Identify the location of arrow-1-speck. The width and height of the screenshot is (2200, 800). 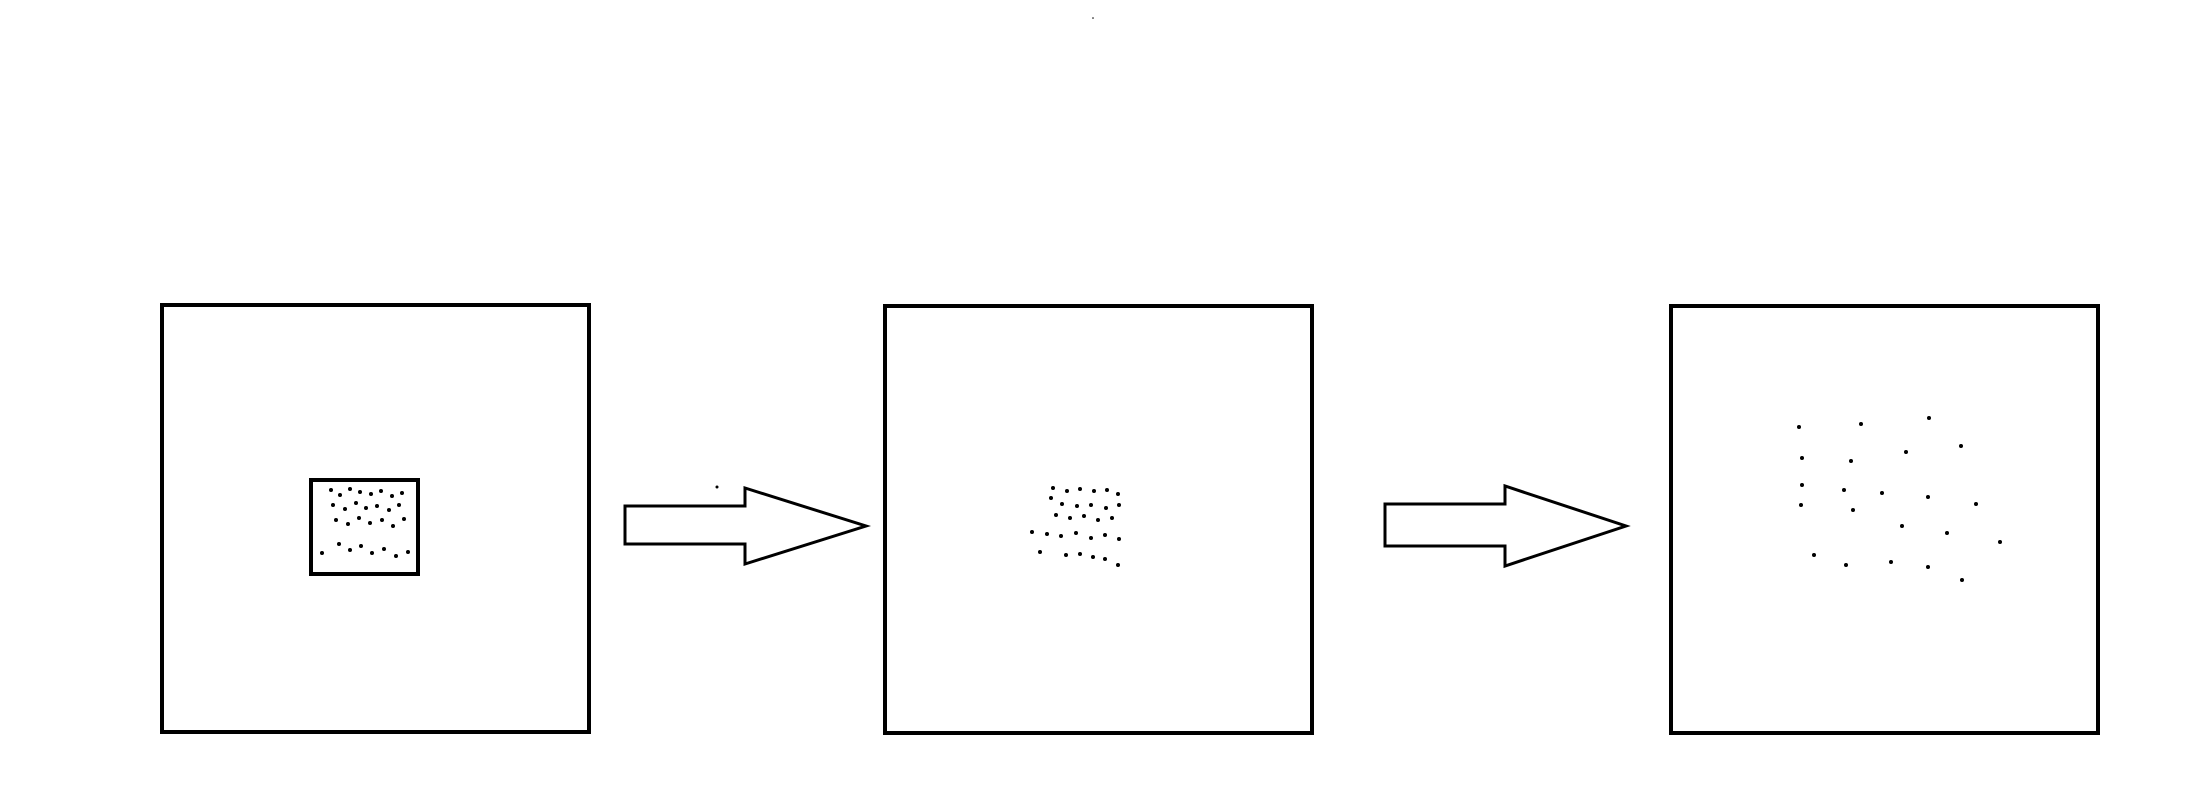
(717, 487).